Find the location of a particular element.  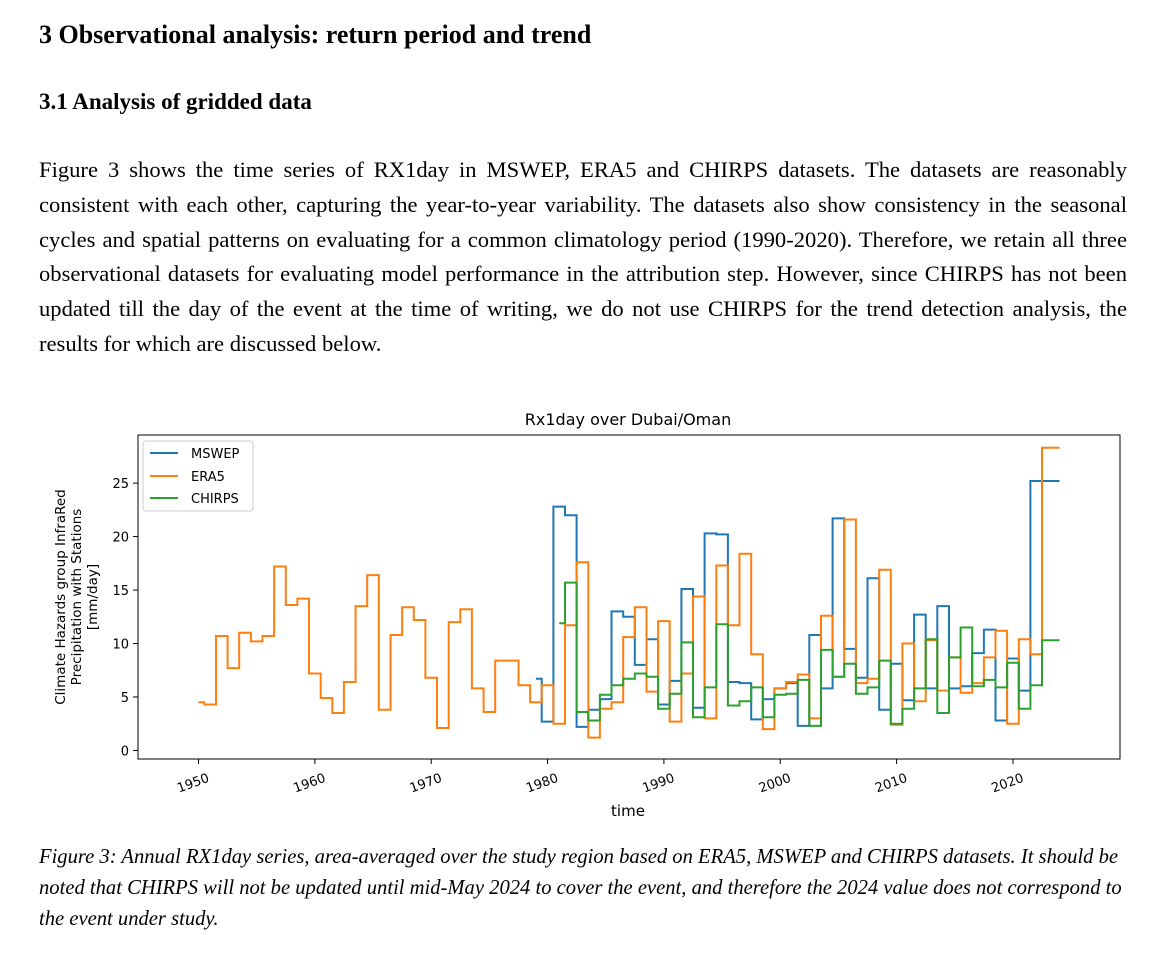

x-tick-label: 1950 is located at coordinates (193, 783).